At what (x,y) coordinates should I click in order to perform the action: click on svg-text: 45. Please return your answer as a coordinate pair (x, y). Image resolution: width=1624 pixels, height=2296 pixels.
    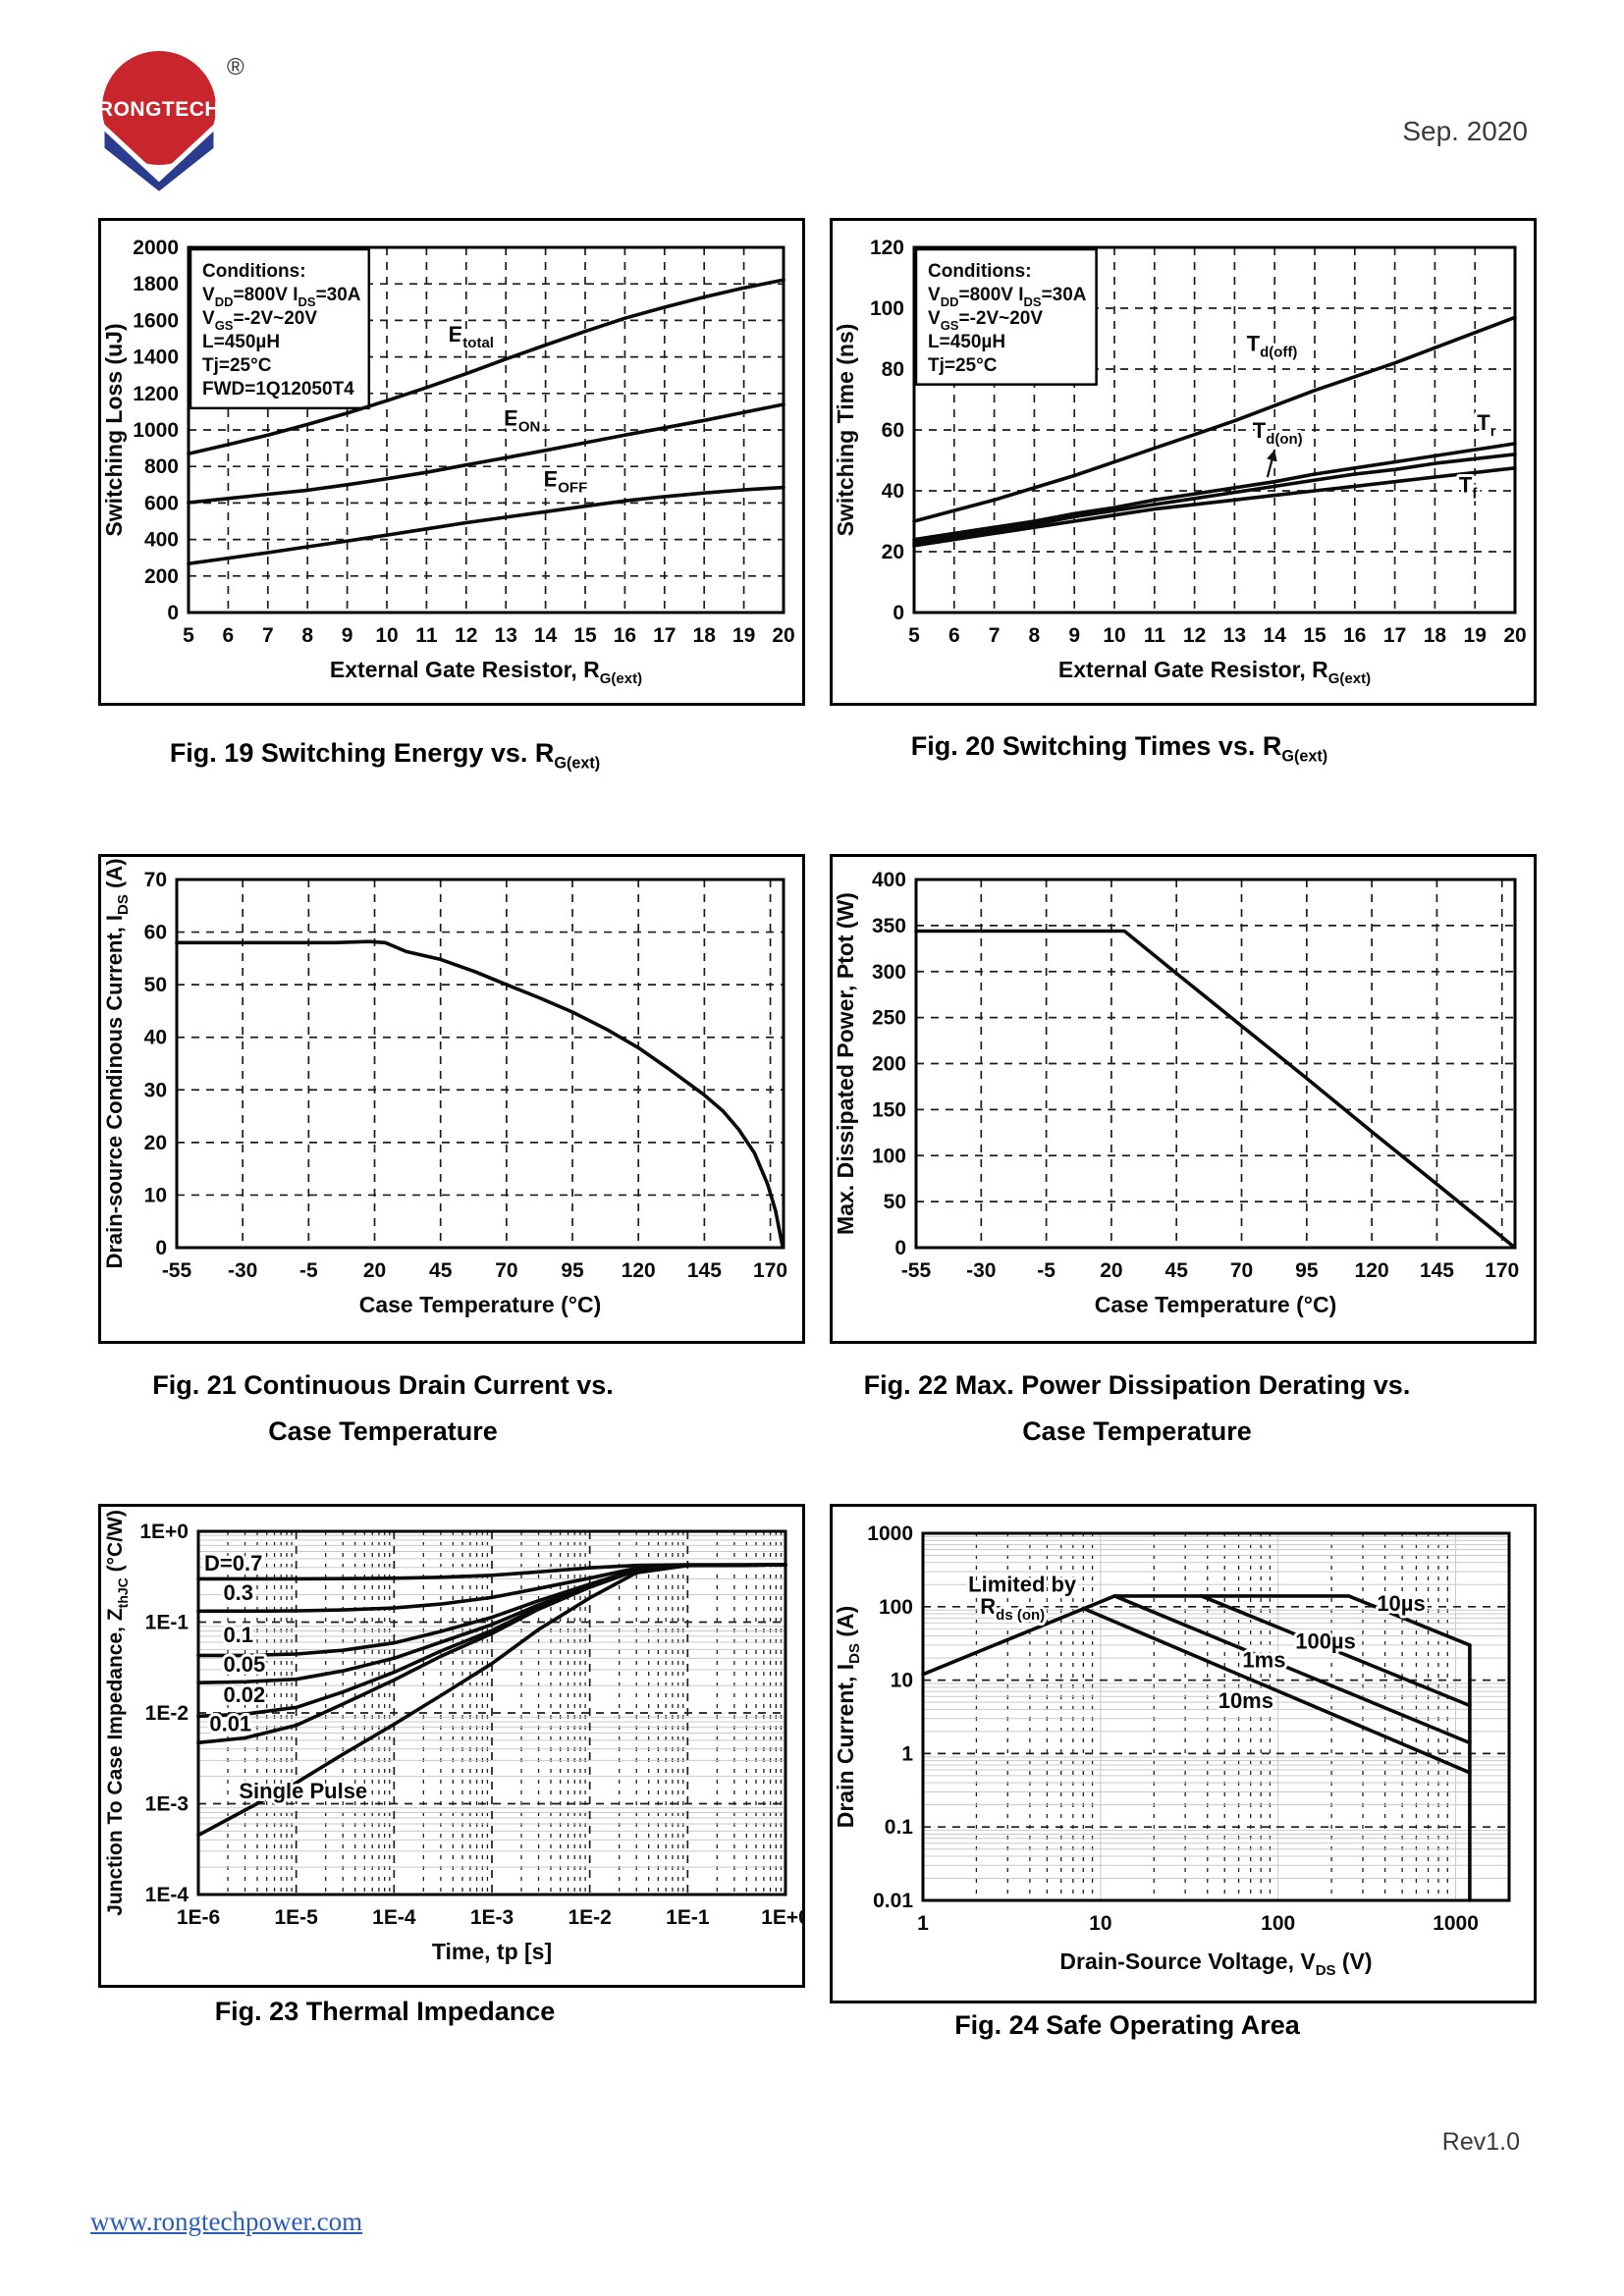
    Looking at the image, I should click on (441, 1270).